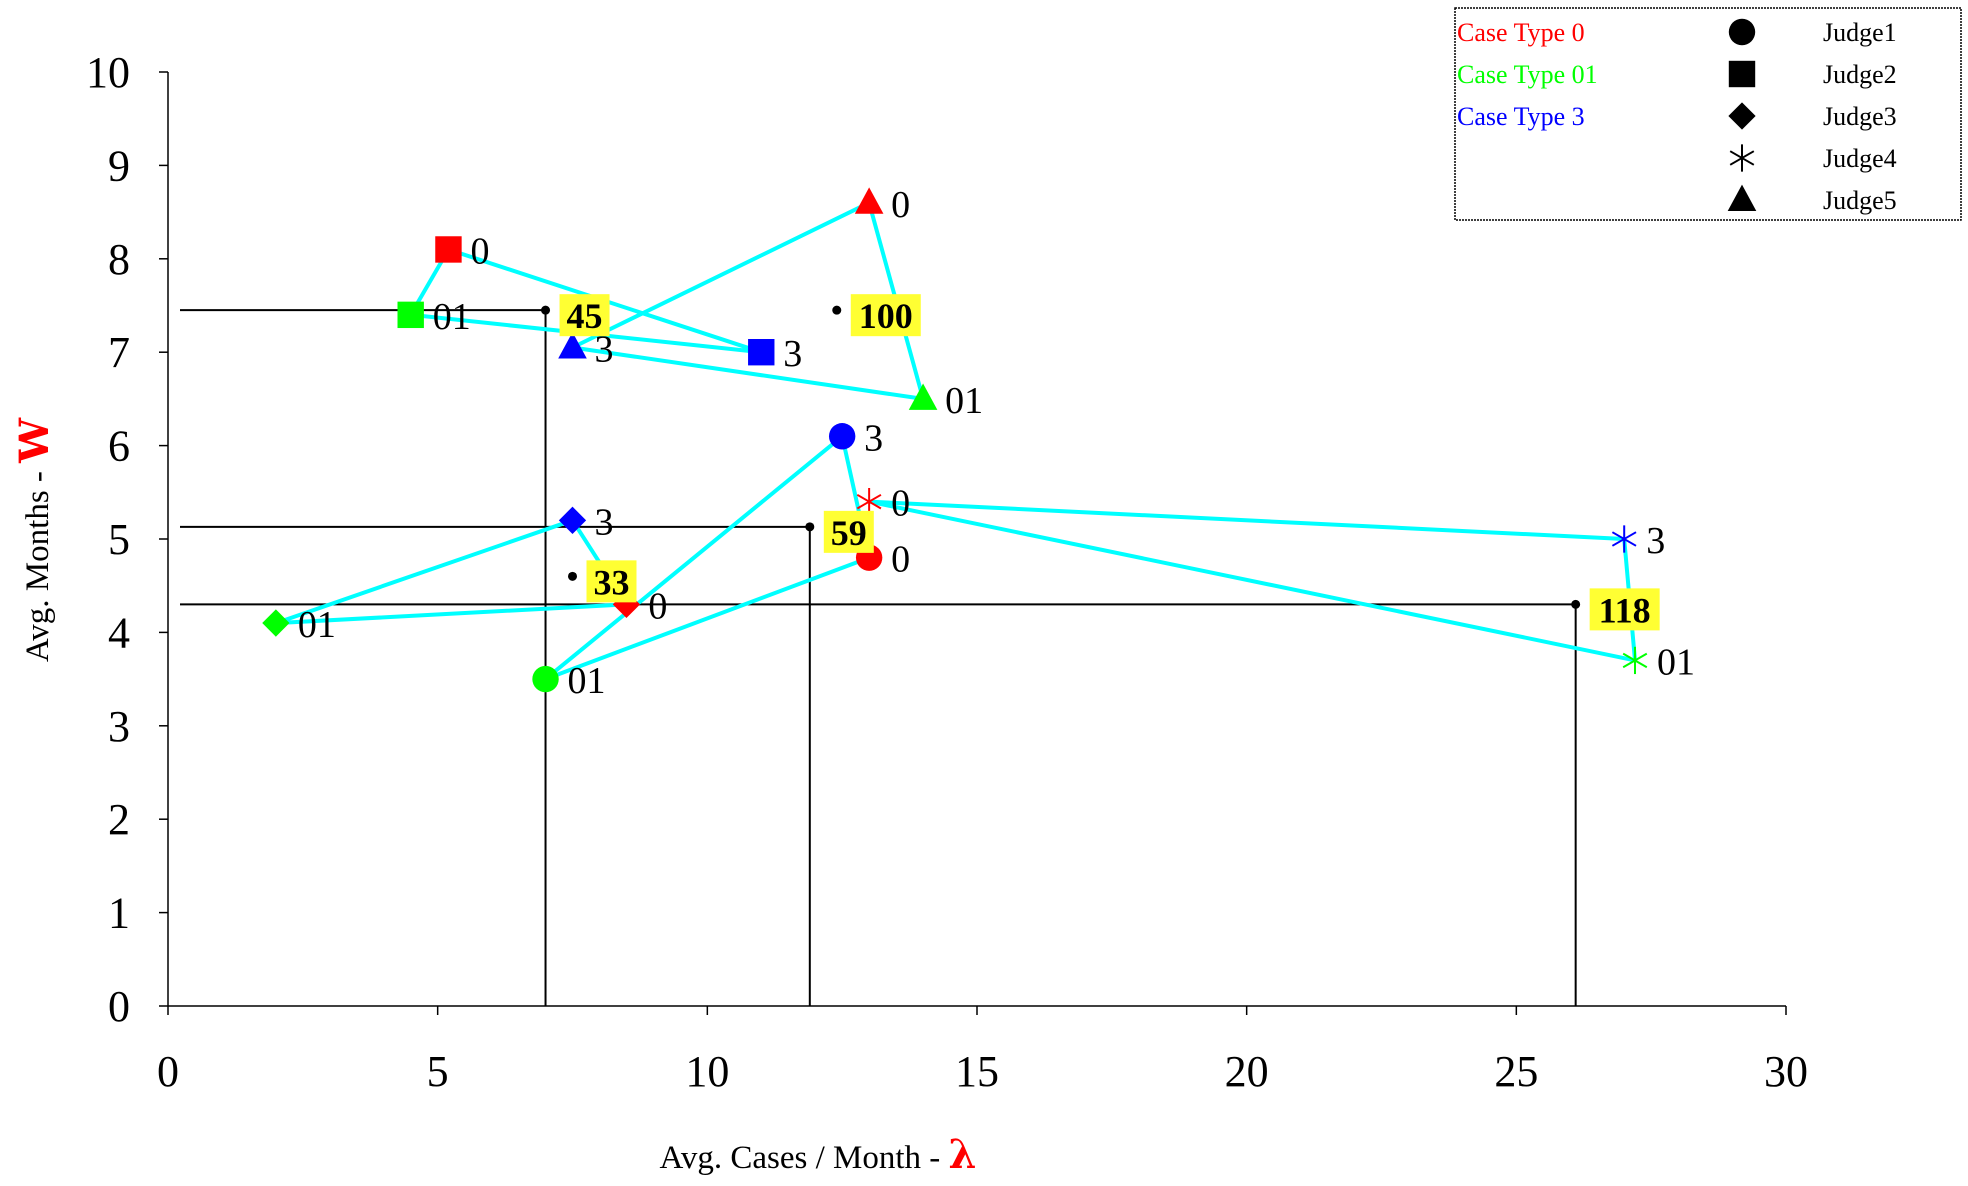  Describe the element at coordinates (119, 632) in the screenshot. I see `y-tick-label: 4` at that location.